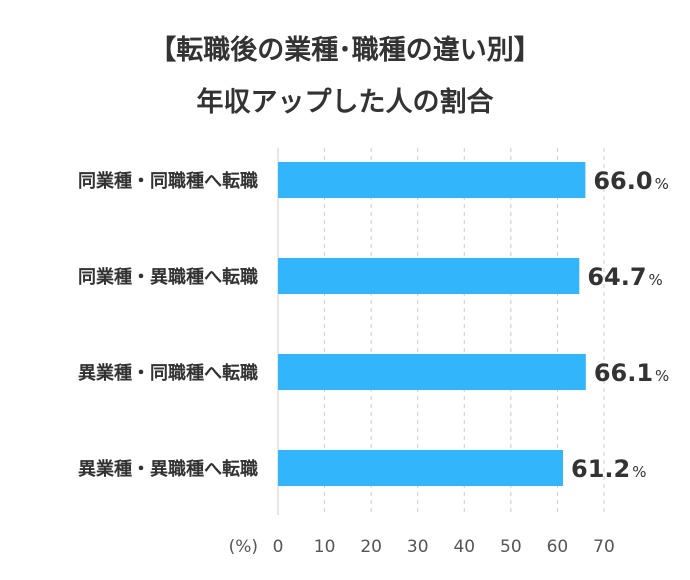 The width and height of the screenshot is (690, 580). What do you see at coordinates (243, 547) in the screenshot?
I see `x-axis-unit: (%)` at bounding box center [243, 547].